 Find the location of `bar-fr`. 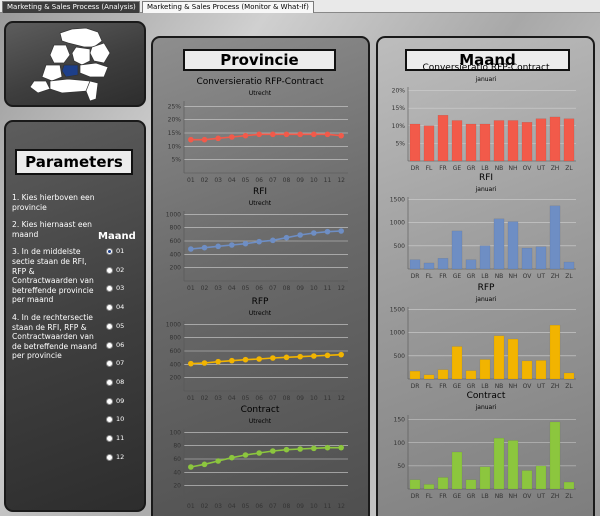

bar-fr is located at coordinates (443, 483).